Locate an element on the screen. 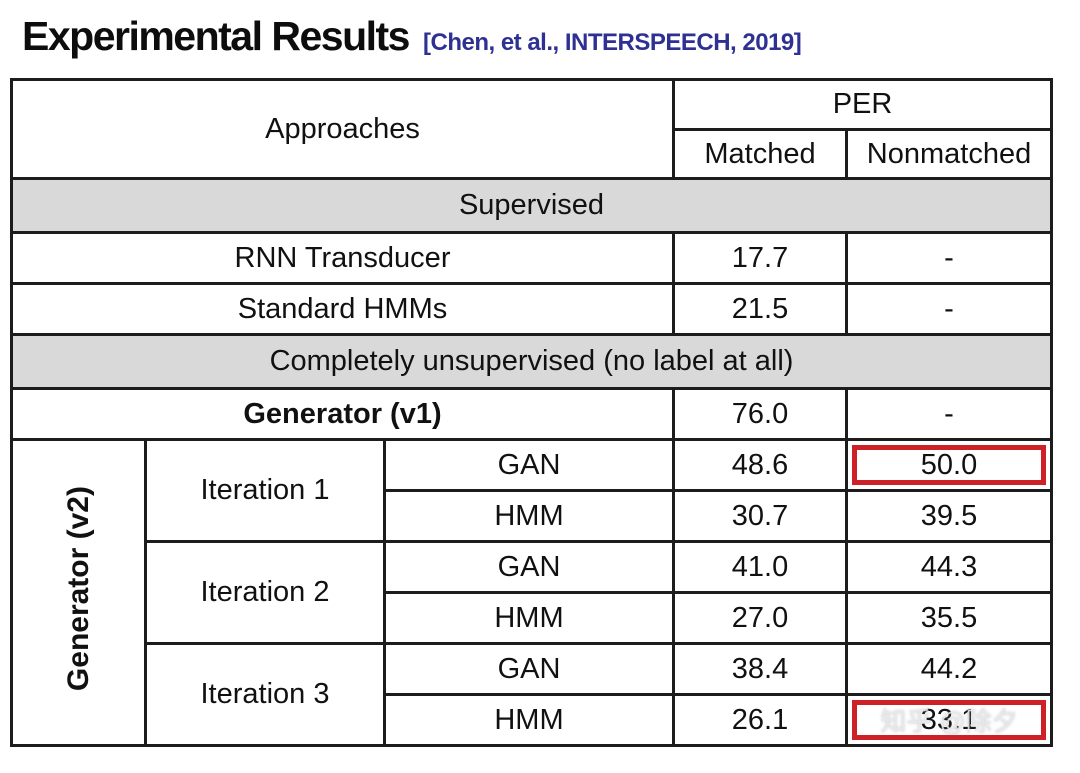  generator-v2-label: Generator (v2) is located at coordinates (78, 588).